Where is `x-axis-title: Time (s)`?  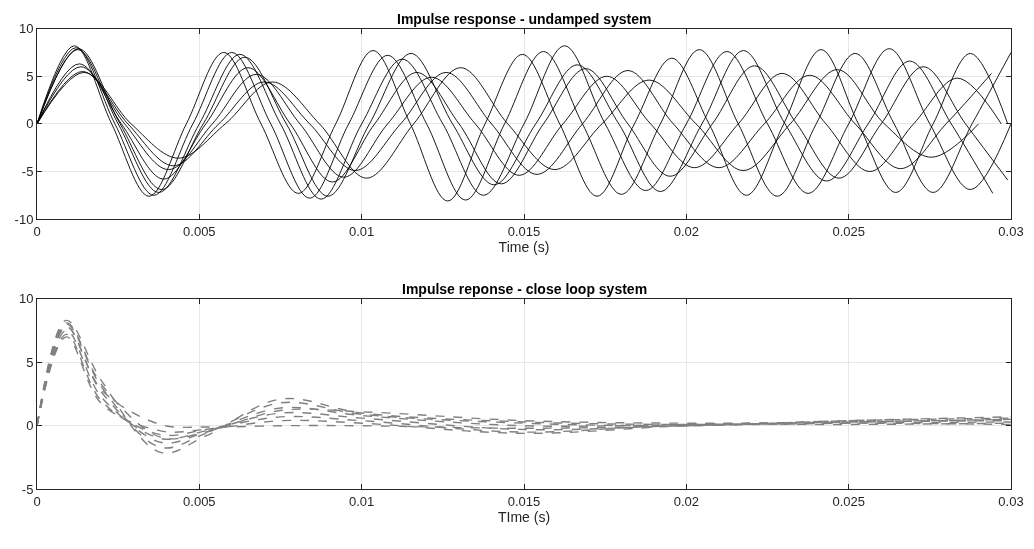 x-axis-title: Time (s) is located at coordinates (524, 247).